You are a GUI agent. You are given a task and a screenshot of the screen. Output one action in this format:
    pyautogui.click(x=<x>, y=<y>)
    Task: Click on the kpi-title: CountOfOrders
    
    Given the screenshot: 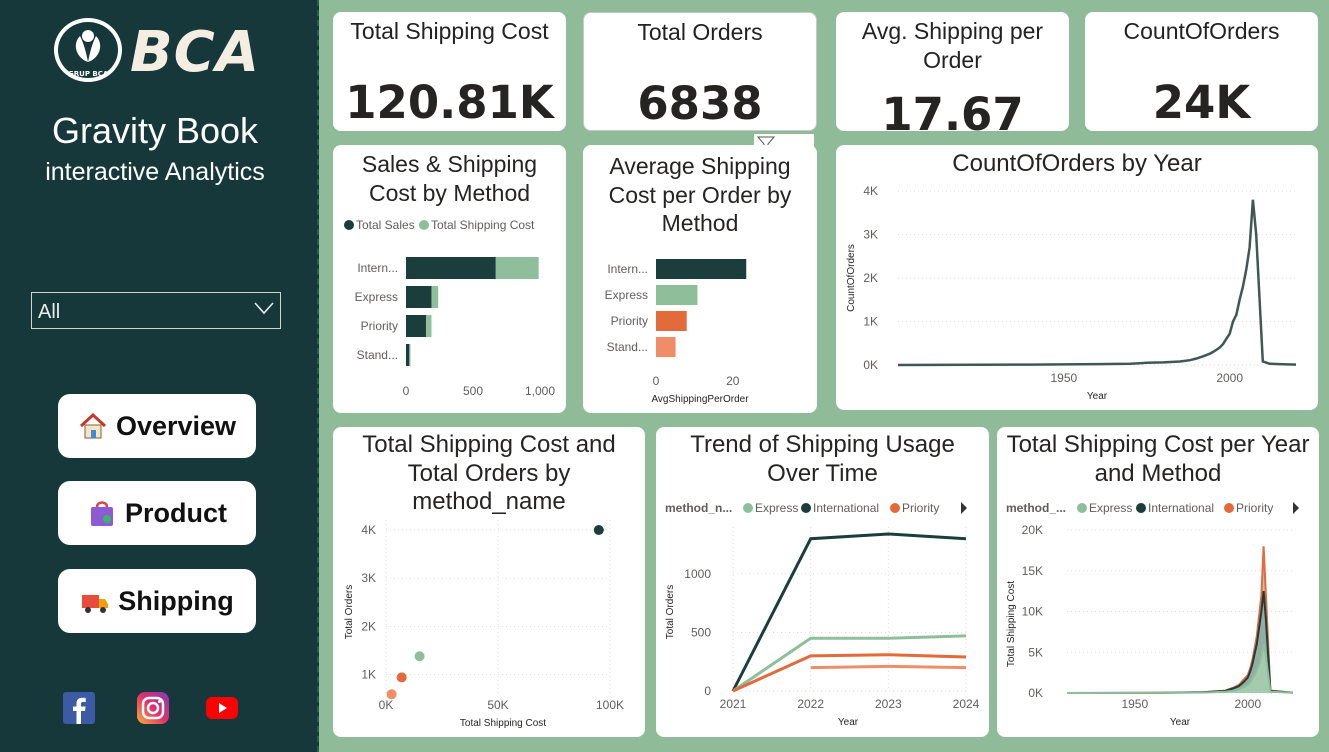 What is the action you would take?
    pyautogui.click(x=1201, y=31)
    